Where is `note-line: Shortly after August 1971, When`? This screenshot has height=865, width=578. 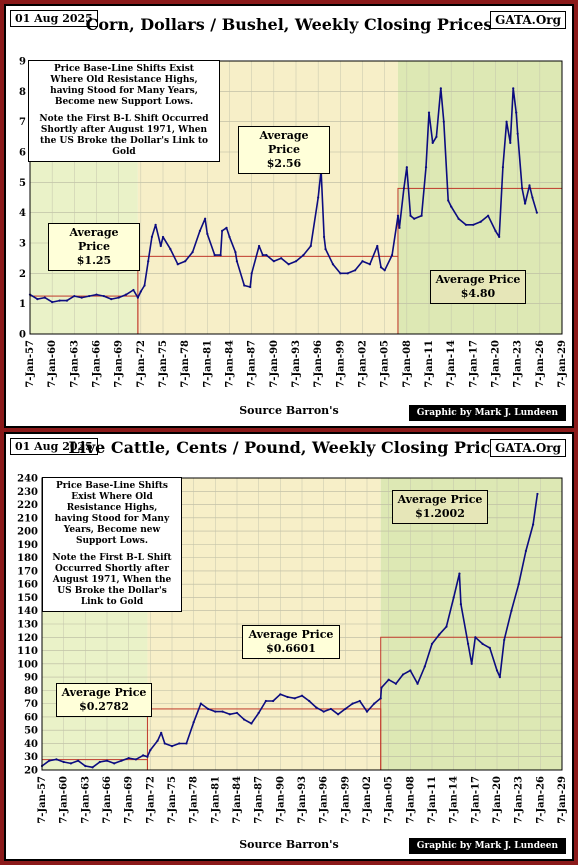 note-line: Shortly after August 1971, When is located at coordinates (124, 130).